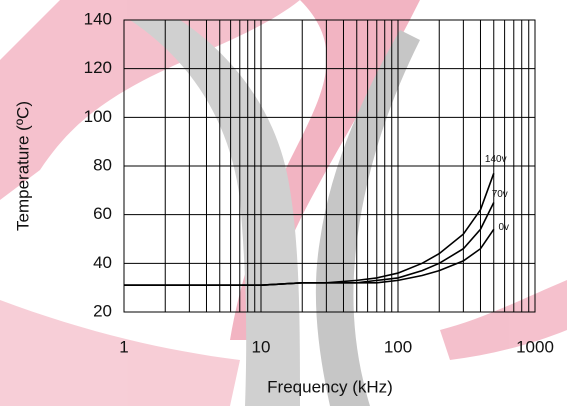  I want to click on series-label: 0v, so click(503, 227).